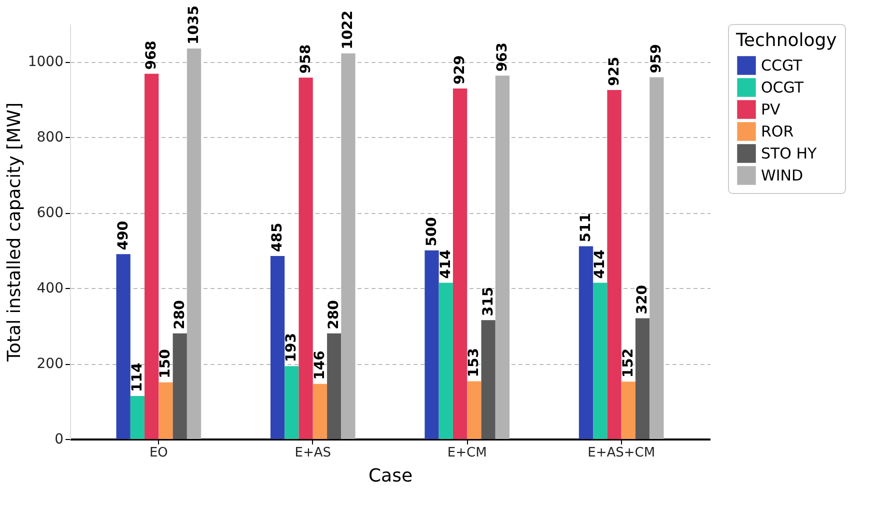 The width and height of the screenshot is (883, 523). I want to click on data-label: 153, so click(474, 363).